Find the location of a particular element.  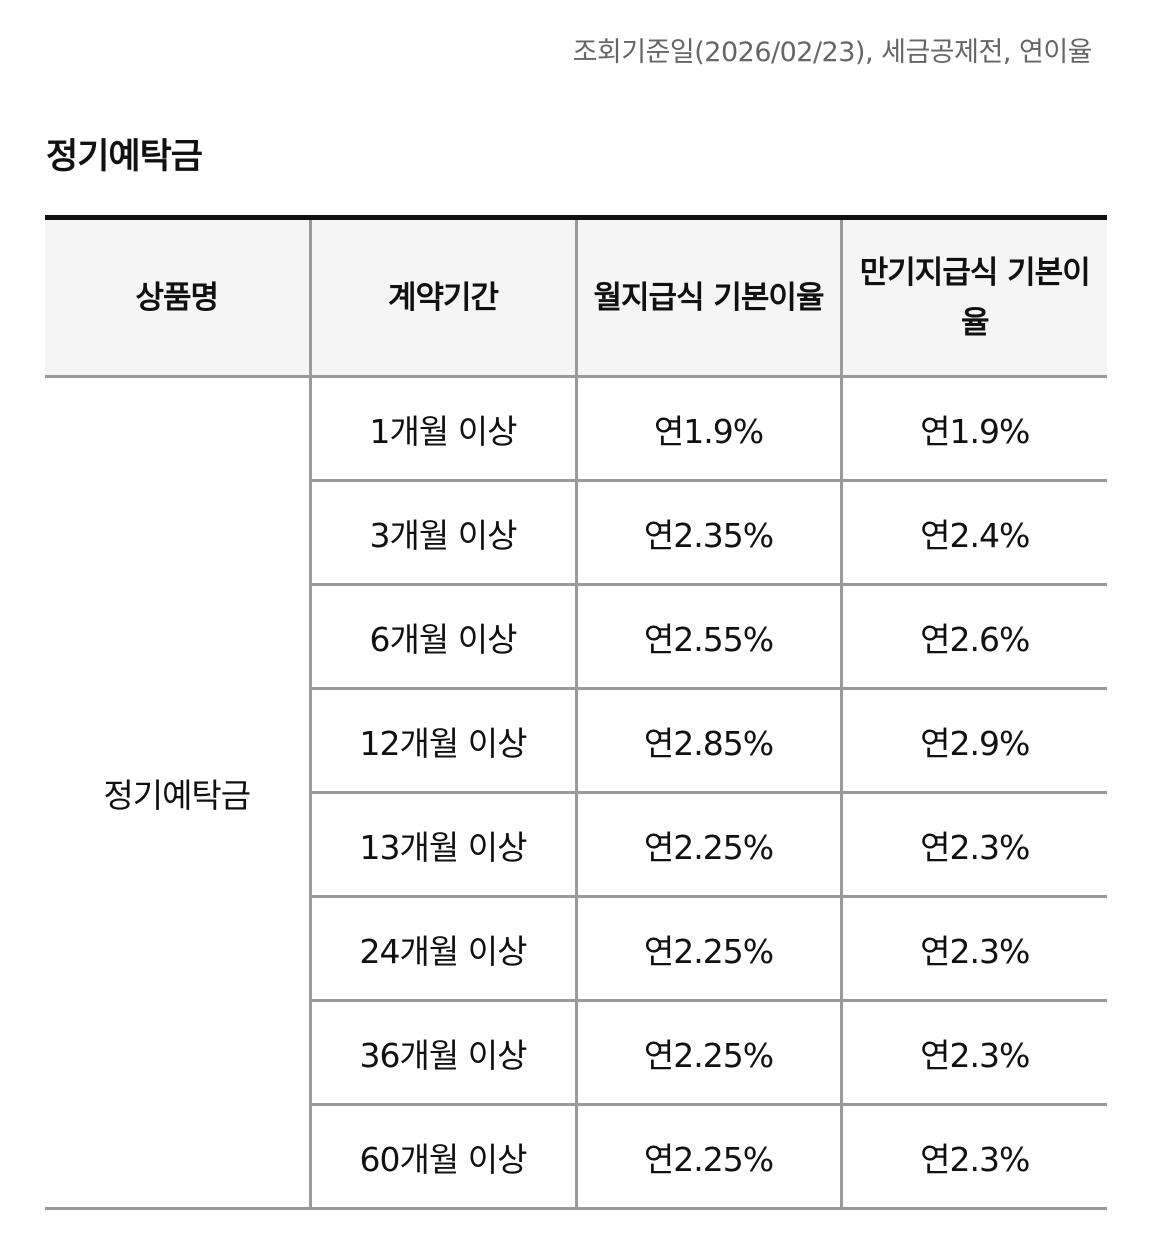

section-title: 정기예탁금 is located at coordinates (124, 157).